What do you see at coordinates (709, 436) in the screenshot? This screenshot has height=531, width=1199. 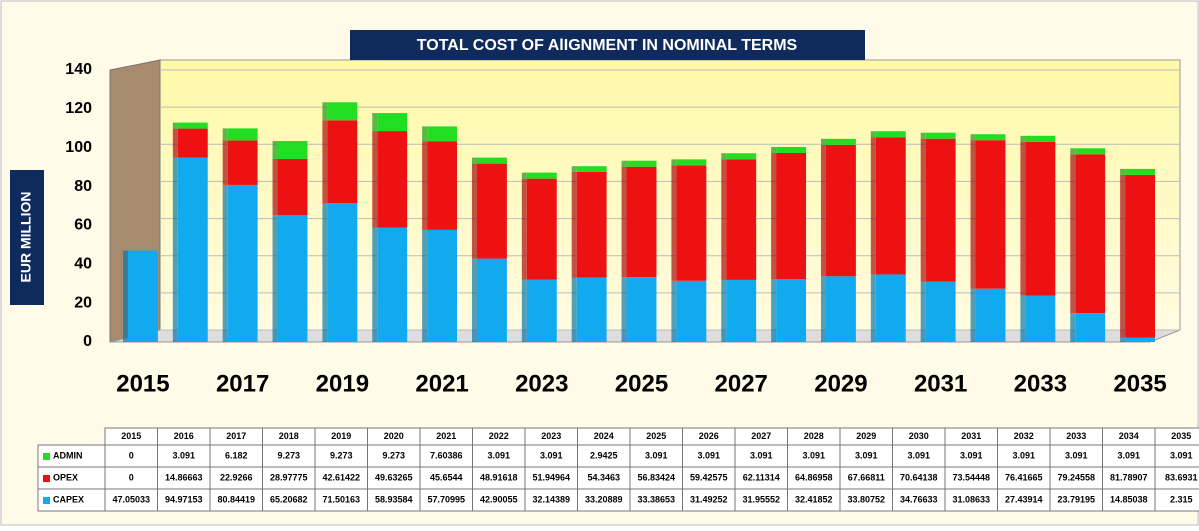 I see `table-header: 2026` at bounding box center [709, 436].